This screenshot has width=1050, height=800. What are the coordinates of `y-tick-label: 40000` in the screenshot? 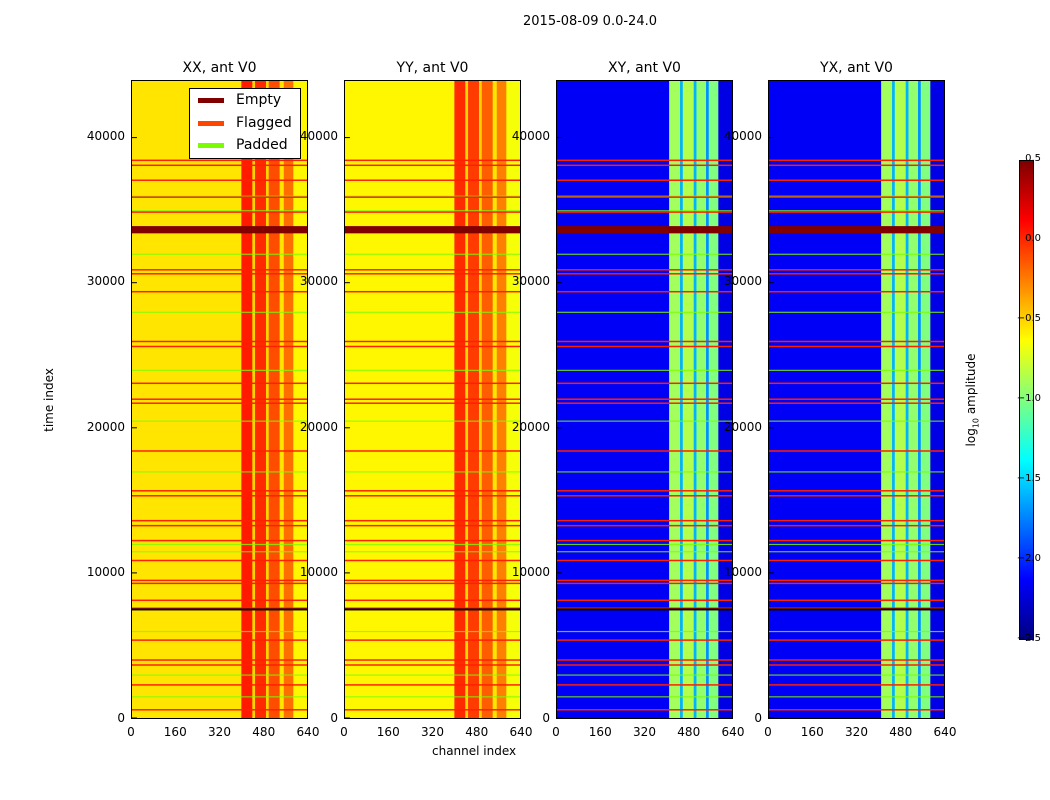 It's located at (742, 135).